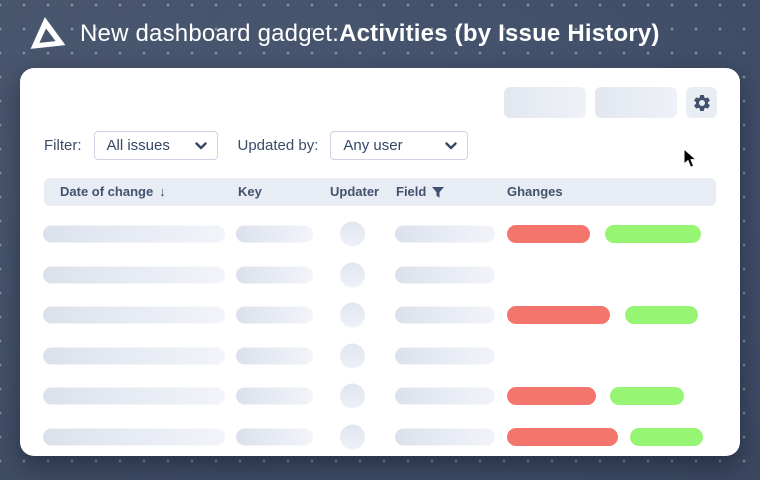 The width and height of the screenshot is (760, 480). I want to click on page-title-prefix: New dashboard gadget:, so click(210, 33).